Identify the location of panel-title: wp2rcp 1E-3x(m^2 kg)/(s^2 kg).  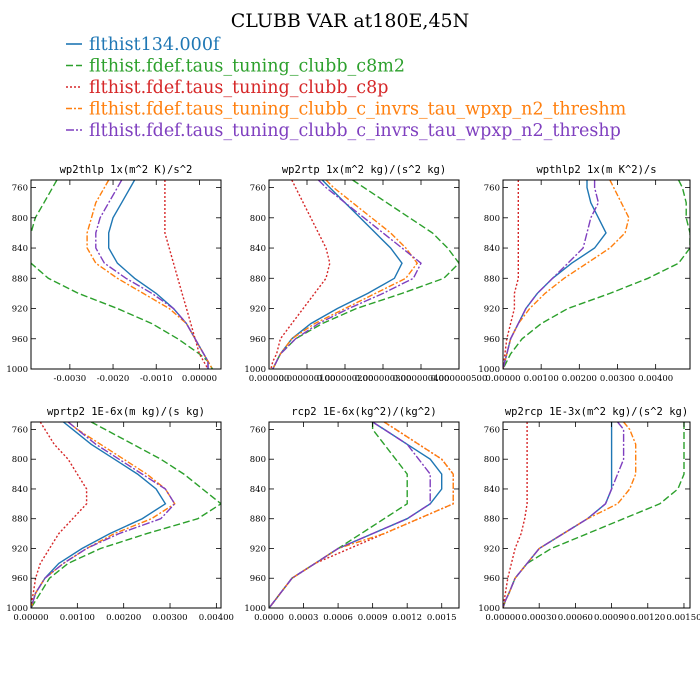
(596, 412).